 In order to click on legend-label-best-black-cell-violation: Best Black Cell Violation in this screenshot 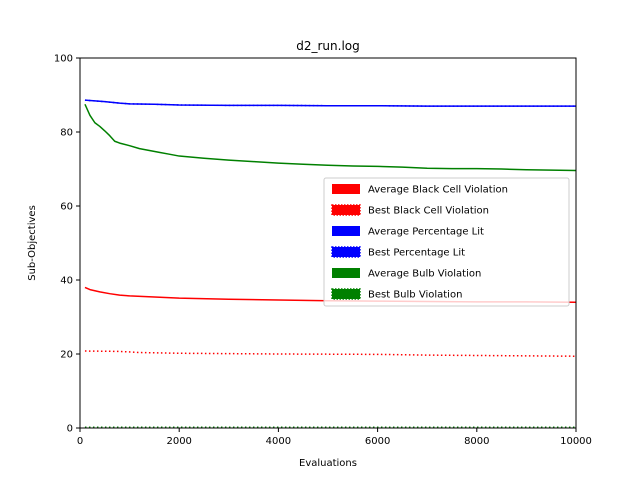, I will do `click(428, 211)`.